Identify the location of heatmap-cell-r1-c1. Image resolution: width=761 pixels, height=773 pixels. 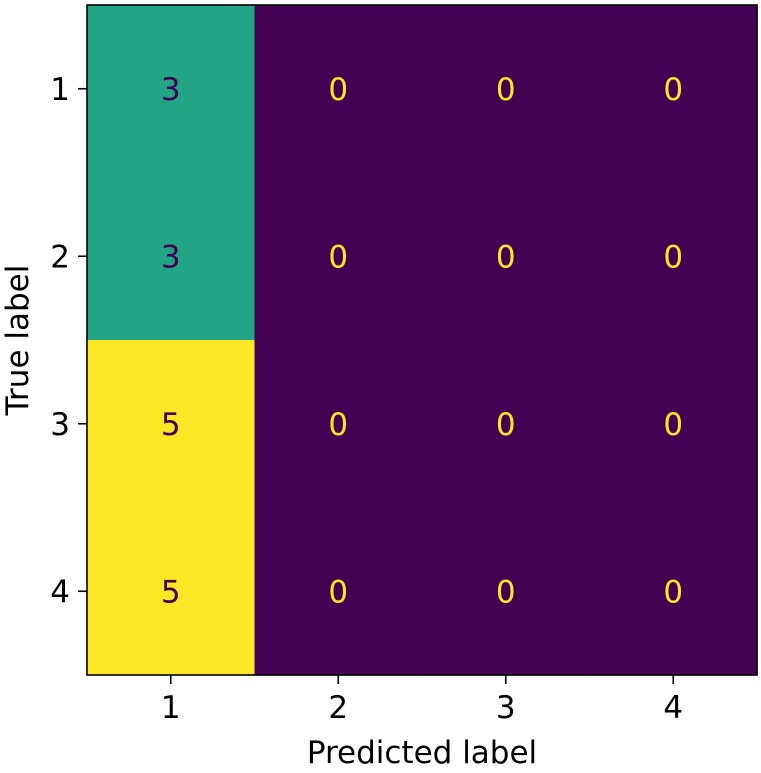
(171, 89).